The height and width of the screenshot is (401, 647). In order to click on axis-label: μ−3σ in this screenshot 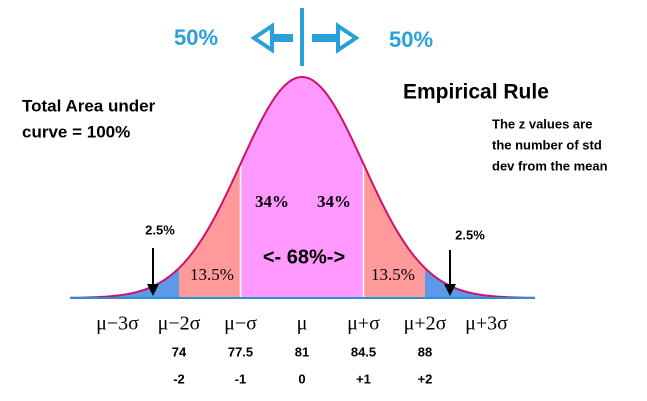, I will do `click(117, 324)`.